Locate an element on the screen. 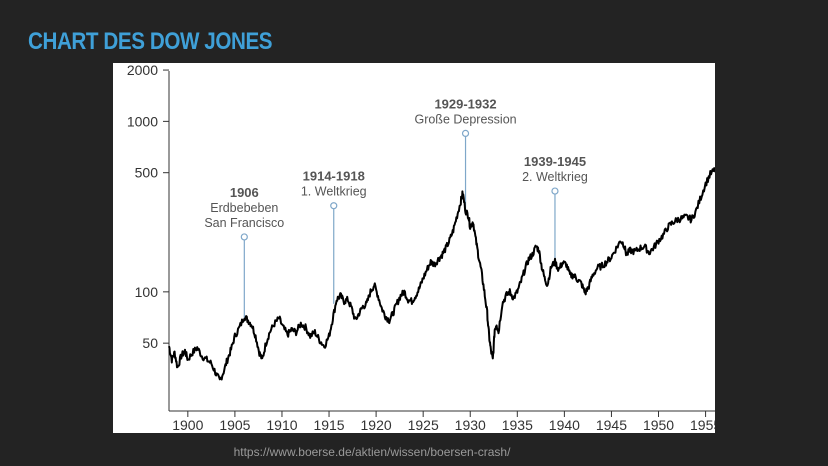 The image size is (828, 466). x-tick-label: 1925 is located at coordinates (423, 425).